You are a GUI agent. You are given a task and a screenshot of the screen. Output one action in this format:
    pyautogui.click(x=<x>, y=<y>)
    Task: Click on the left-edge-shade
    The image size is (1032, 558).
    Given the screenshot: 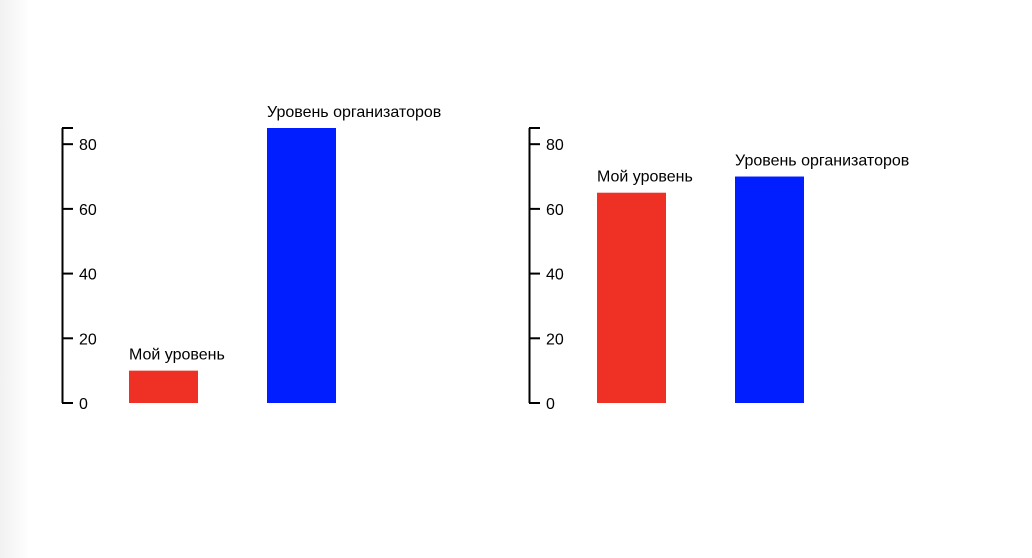 What is the action you would take?
    pyautogui.click(x=15, y=279)
    